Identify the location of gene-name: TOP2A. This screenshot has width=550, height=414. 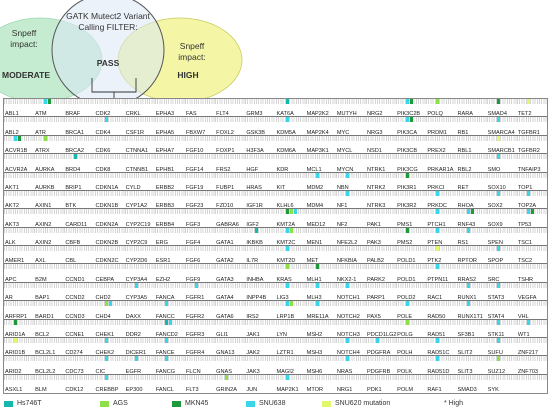
(527, 206).